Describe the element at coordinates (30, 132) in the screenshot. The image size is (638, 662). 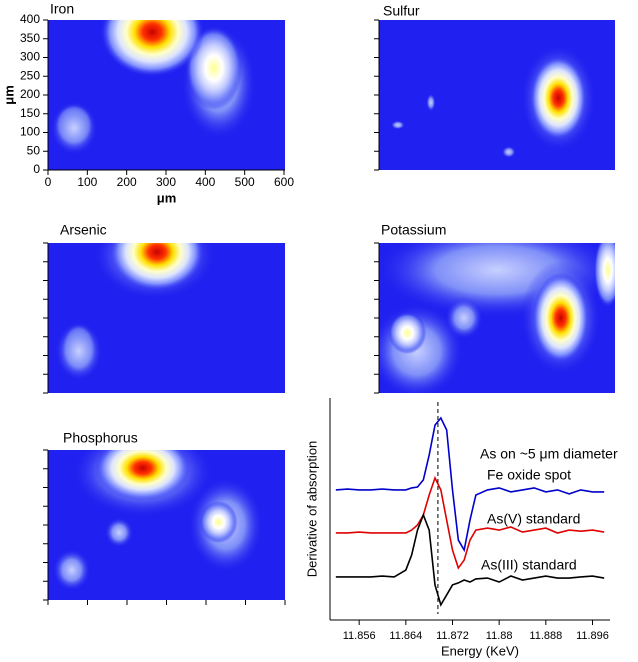
I see `y-tick-label: 100` at that location.